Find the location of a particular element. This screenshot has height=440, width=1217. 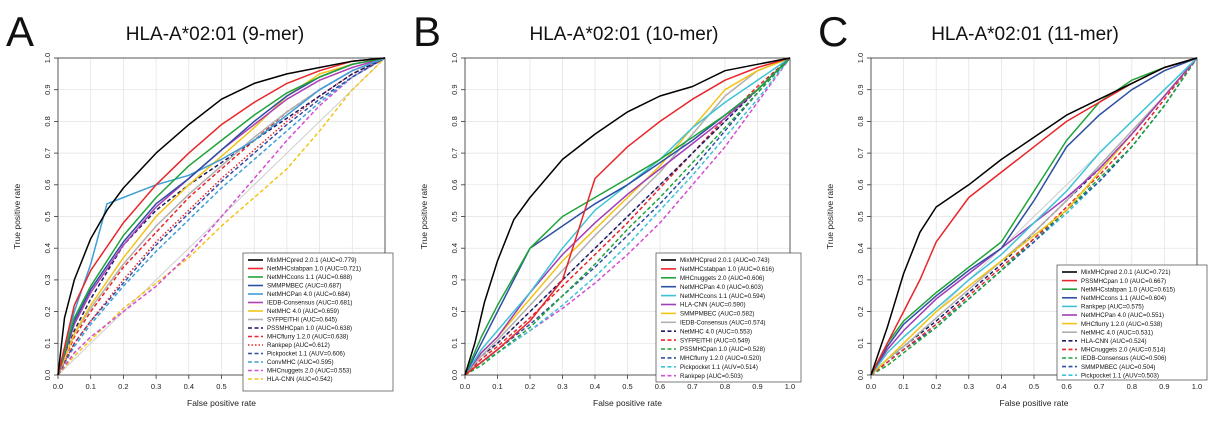

x-tick-label: 0.4 is located at coordinates (189, 386).